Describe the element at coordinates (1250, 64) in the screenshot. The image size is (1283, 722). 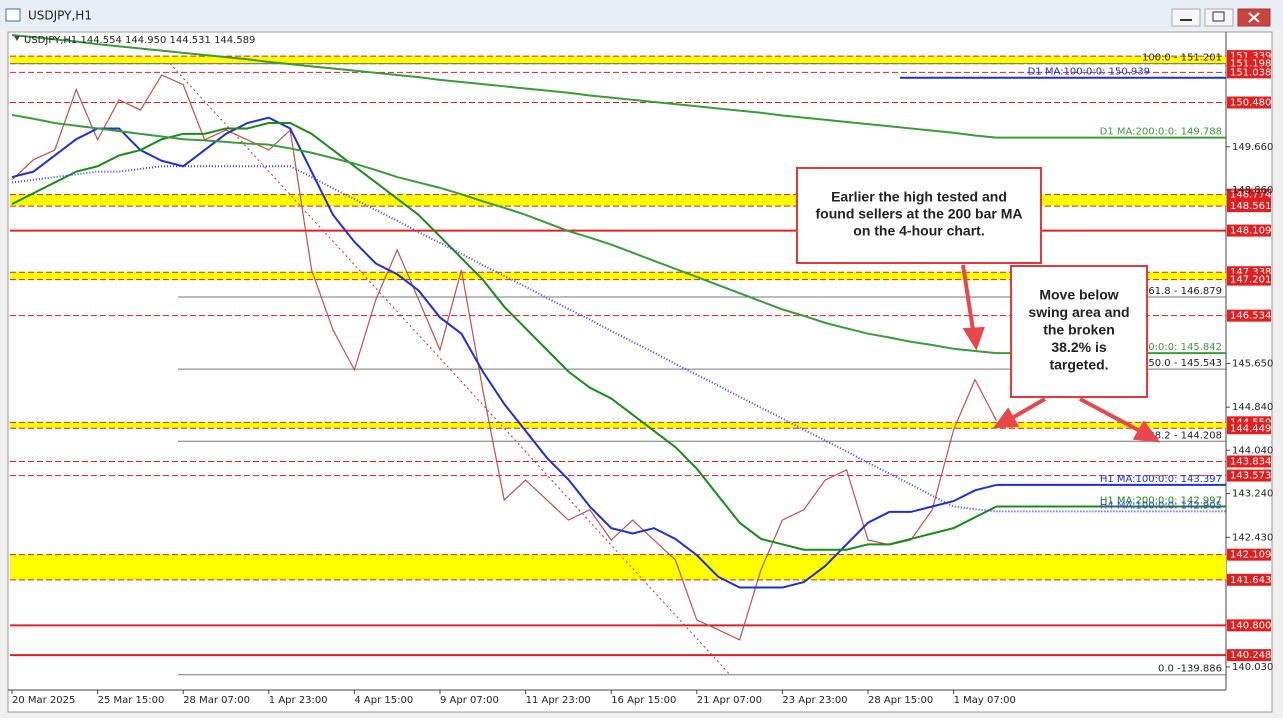
I see `zone-label: 151.198` at that location.